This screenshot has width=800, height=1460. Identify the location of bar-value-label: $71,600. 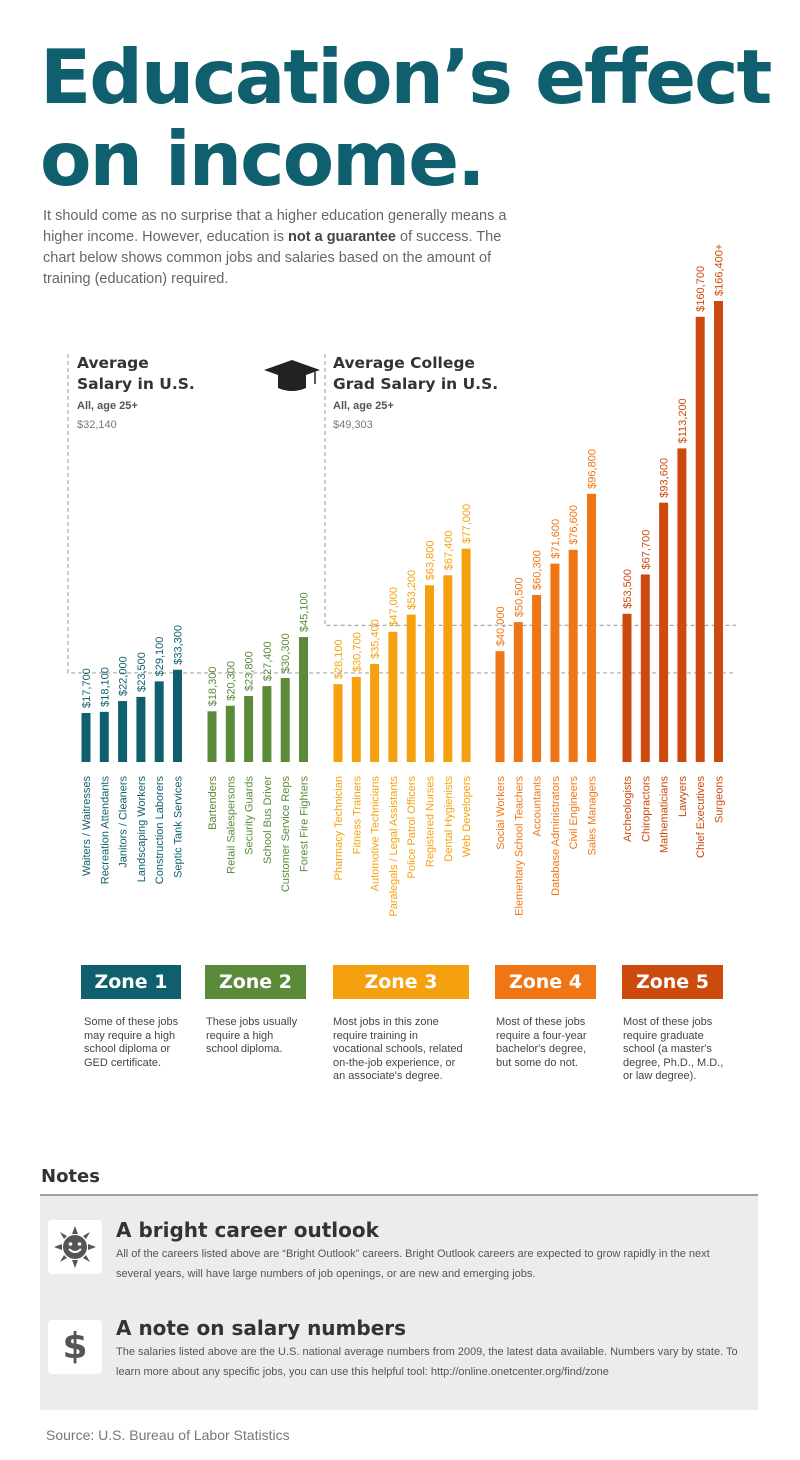
(556, 539).